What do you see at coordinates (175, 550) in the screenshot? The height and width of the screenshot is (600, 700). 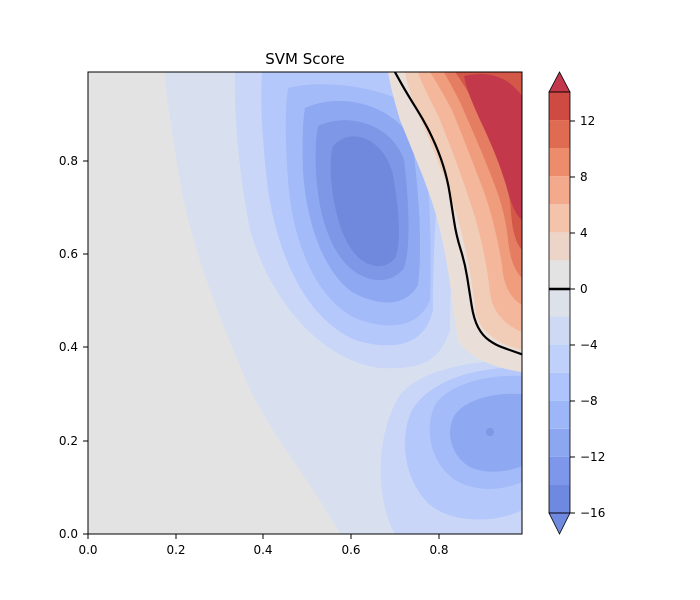 I see `x-tick-label: 0.2` at bounding box center [175, 550].